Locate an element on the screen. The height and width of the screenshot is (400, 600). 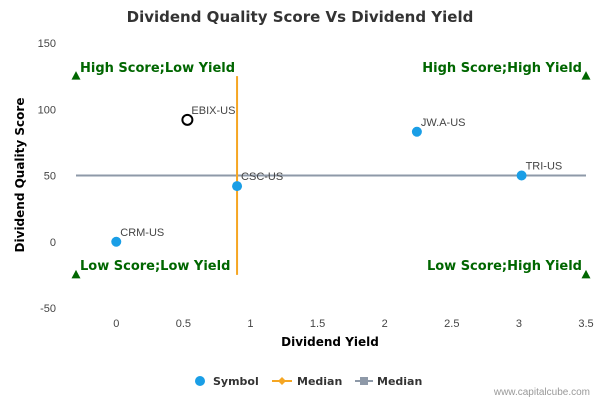
x-tick-label: 0 is located at coordinates (116, 324).